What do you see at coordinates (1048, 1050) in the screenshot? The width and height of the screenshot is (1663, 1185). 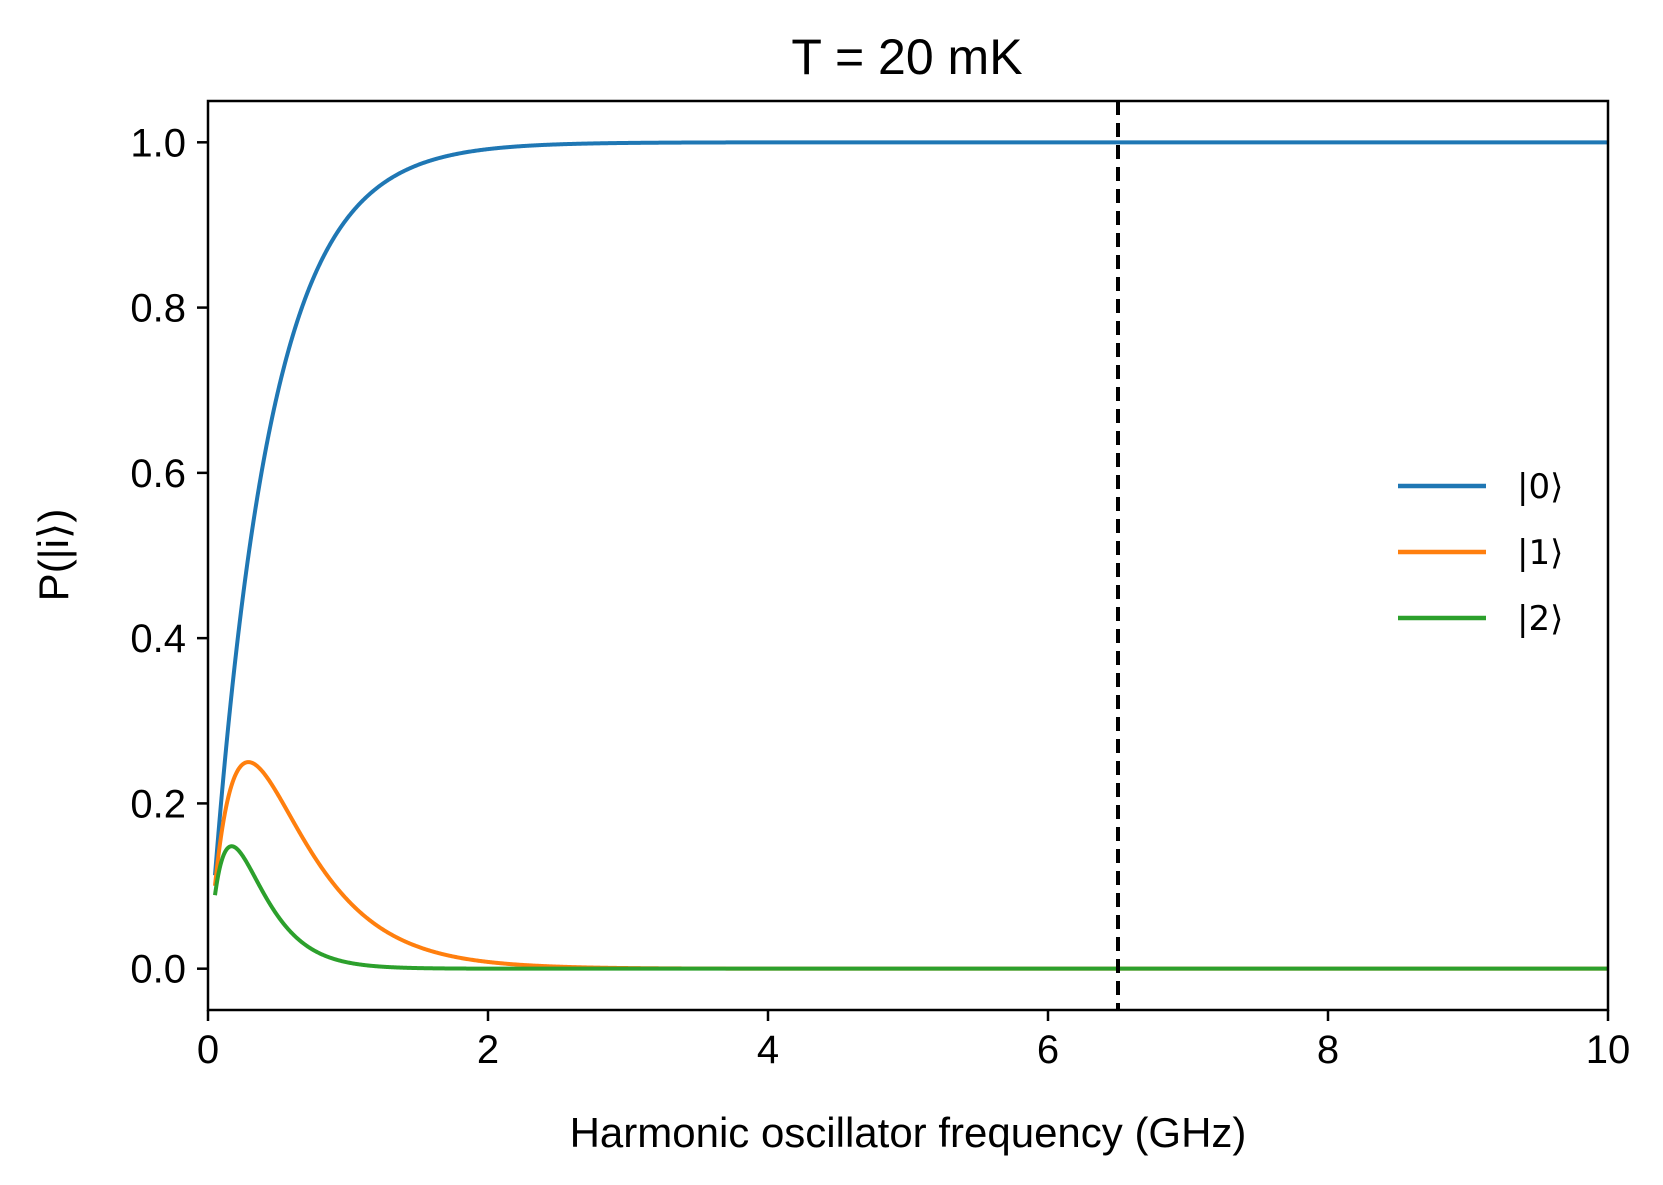 I see `x-tick-label: 6` at bounding box center [1048, 1050].